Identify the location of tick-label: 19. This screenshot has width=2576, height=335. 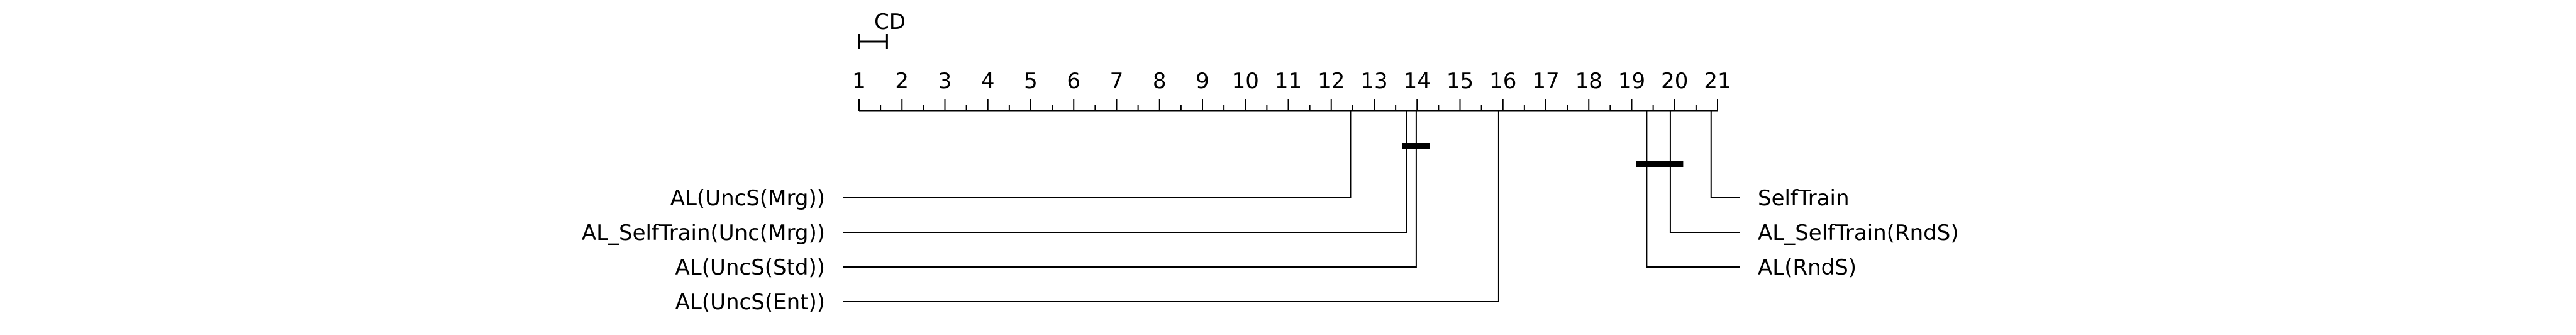
(1631, 81).